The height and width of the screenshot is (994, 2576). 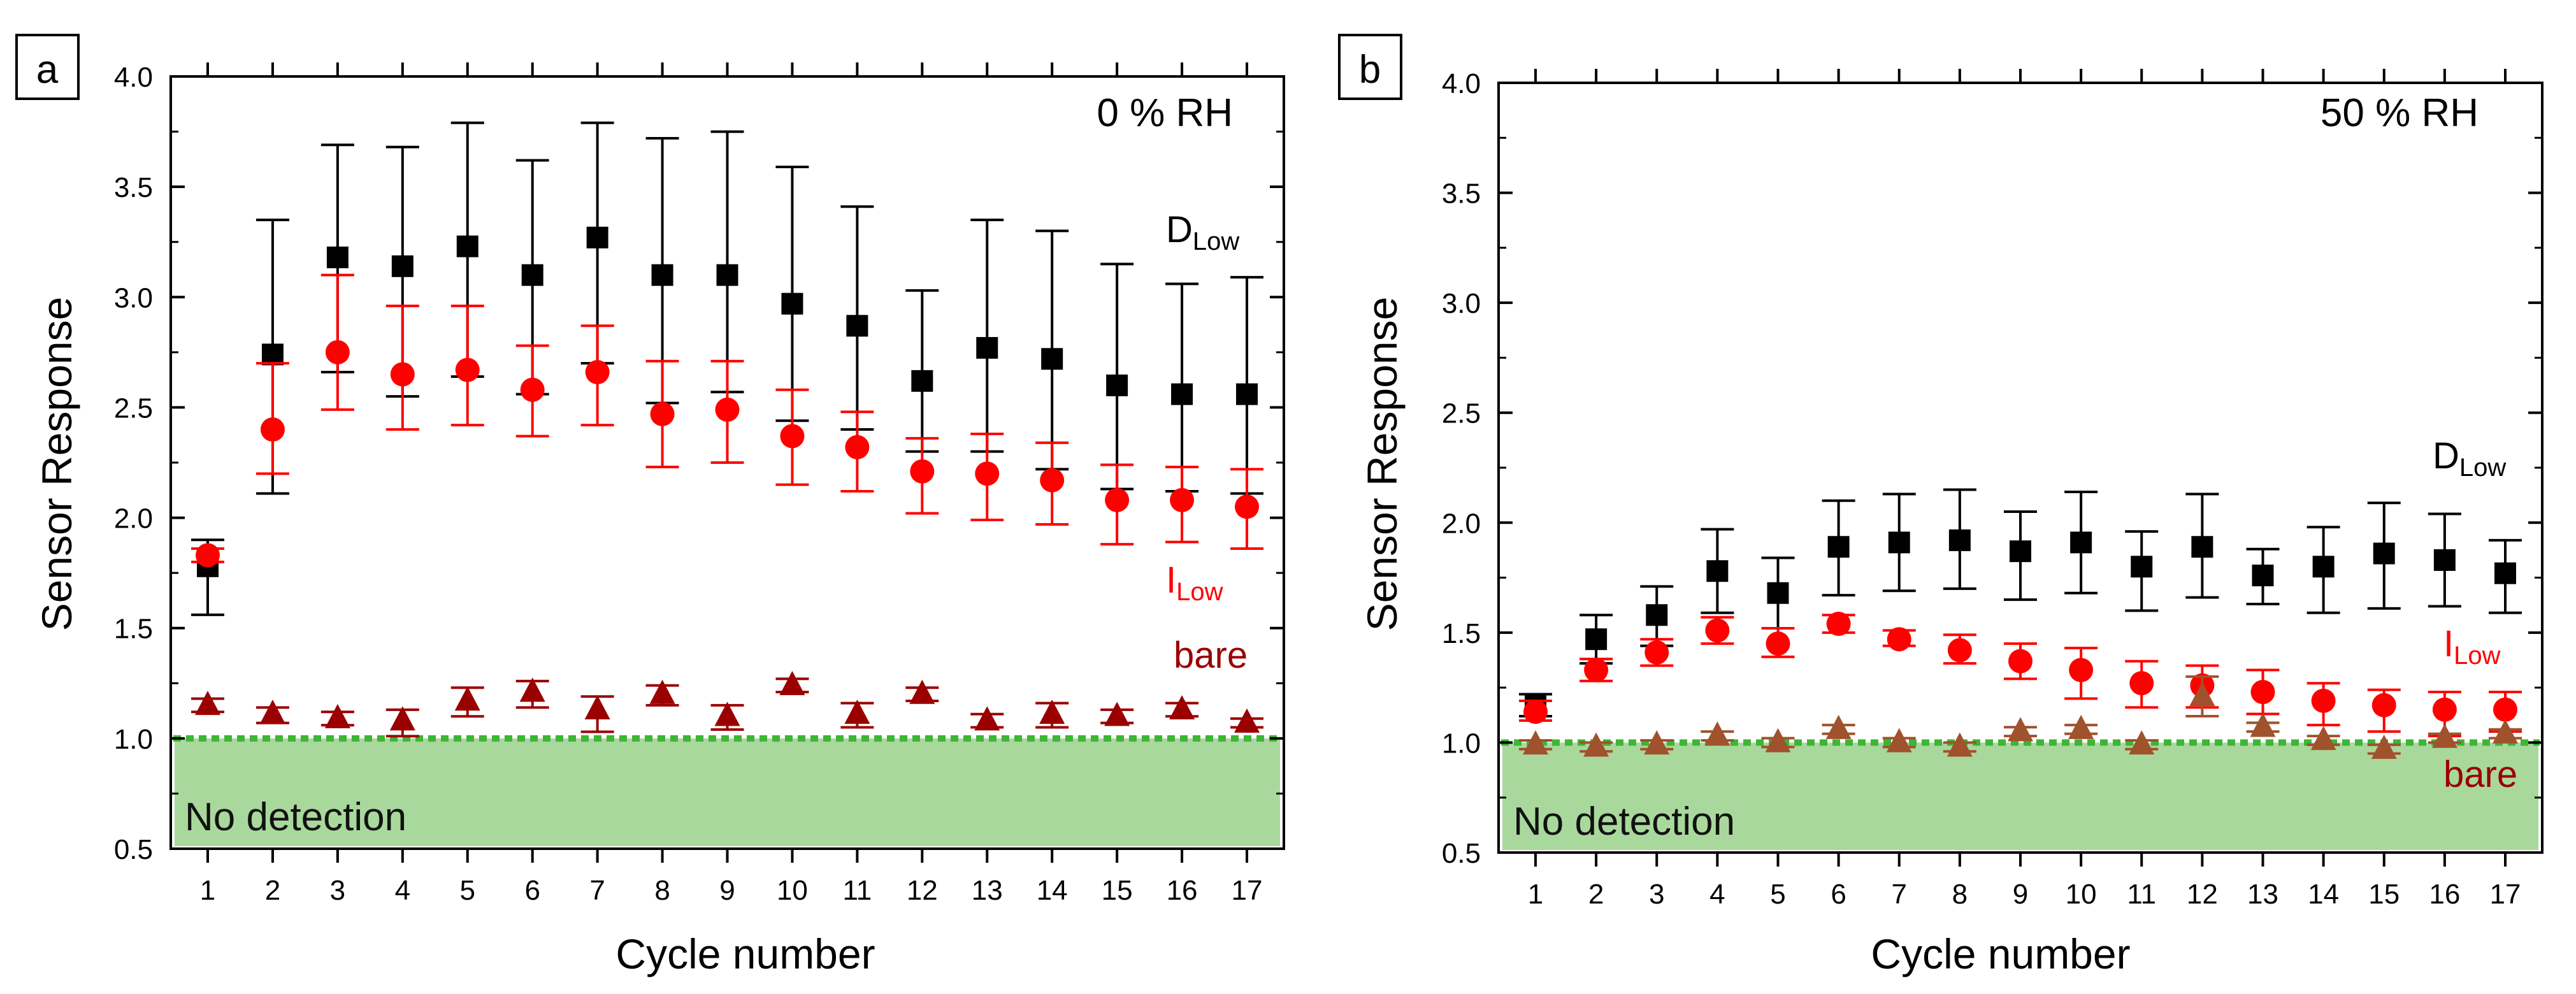 What do you see at coordinates (2480, 774) in the screenshot?
I see `legend-bare-b: bare` at bounding box center [2480, 774].